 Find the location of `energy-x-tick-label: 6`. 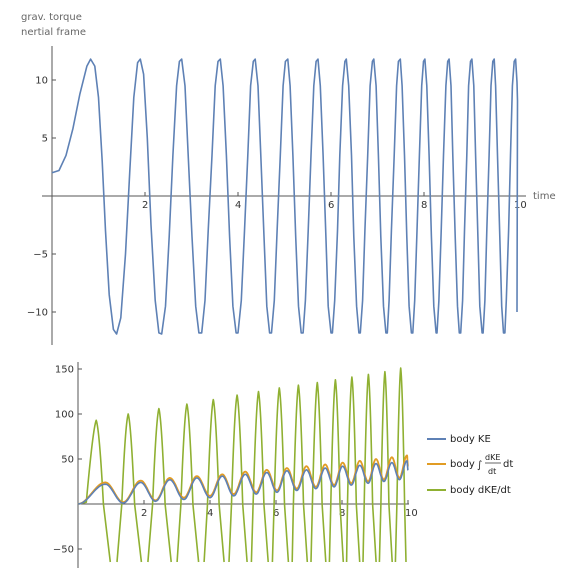

energy-x-tick-label: 6 is located at coordinates (276, 513).